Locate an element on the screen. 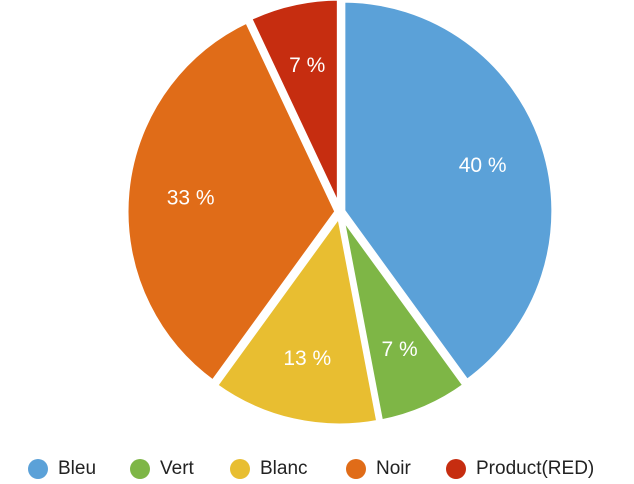  legend-item-product-red: Product(RED) is located at coordinates (520, 469).